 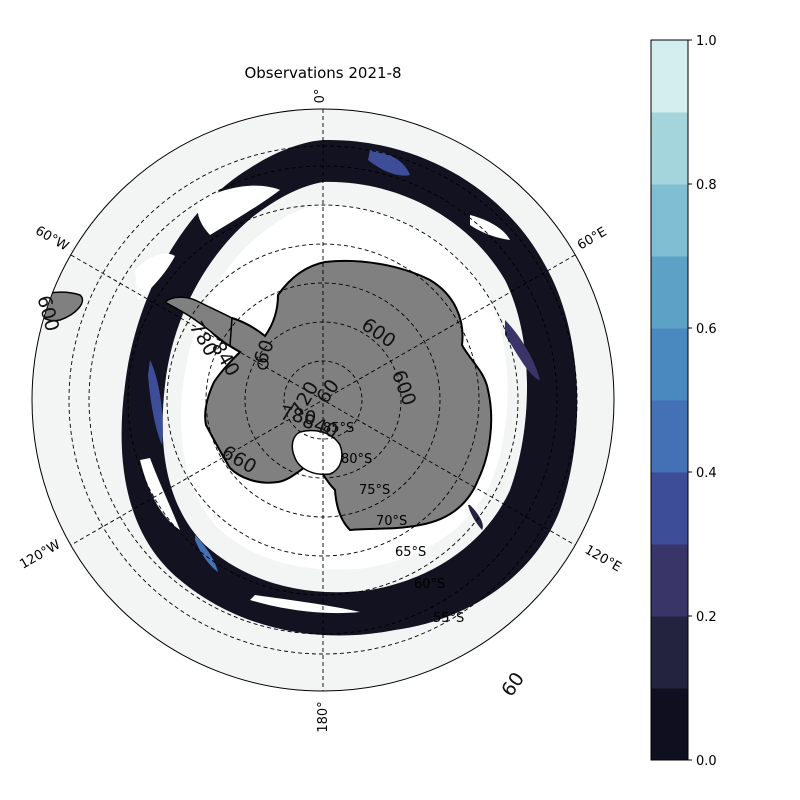 What do you see at coordinates (410, 552) in the screenshot?
I see `lat-label: 65°S` at bounding box center [410, 552].